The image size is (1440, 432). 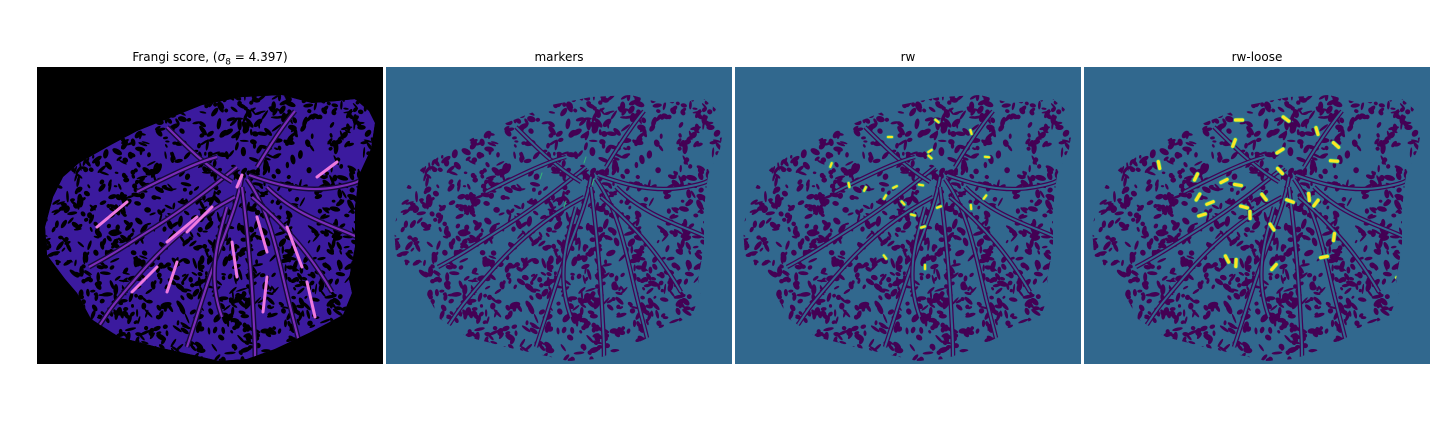 What do you see at coordinates (559, 57) in the screenshot?
I see `panel-title-markers: markers` at bounding box center [559, 57].